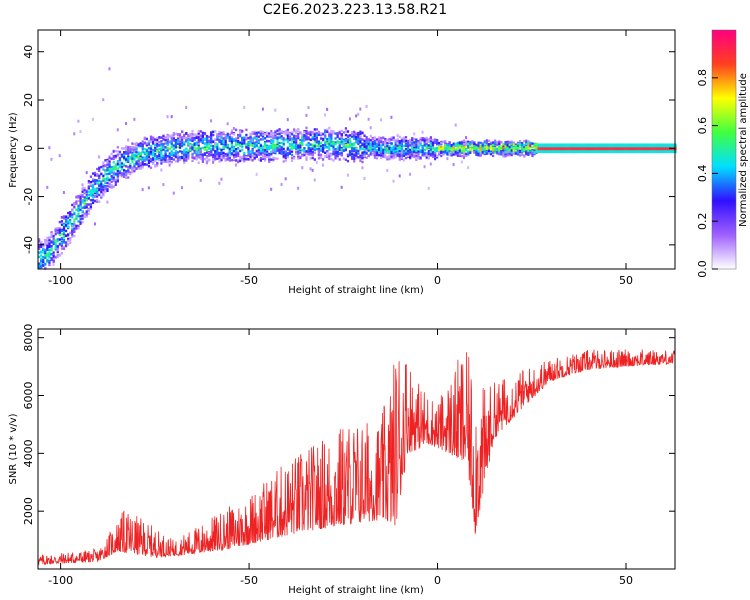  Describe the element at coordinates (28, 245) in the screenshot. I see `spectrogram-y-tick-label: -40` at that location.